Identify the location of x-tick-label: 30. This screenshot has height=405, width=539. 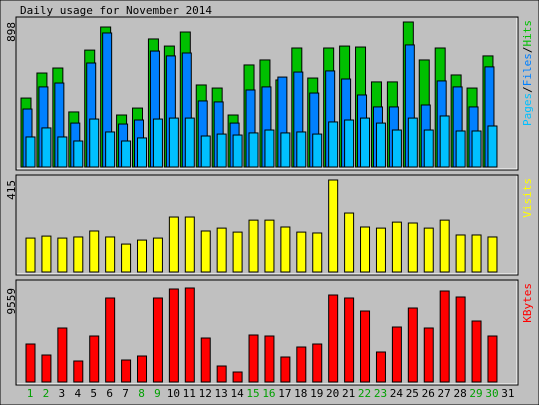
(491, 393).